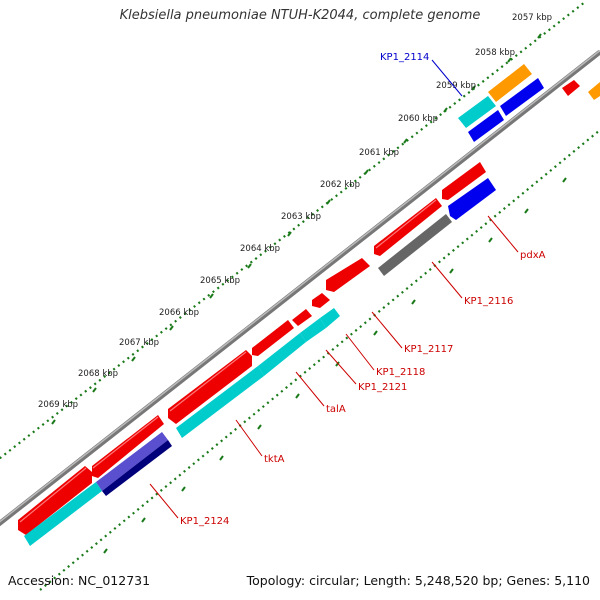 The width and height of the screenshot is (600, 600). What do you see at coordinates (522, 97) in the screenshot?
I see `gene-blue-right` at bounding box center [522, 97].